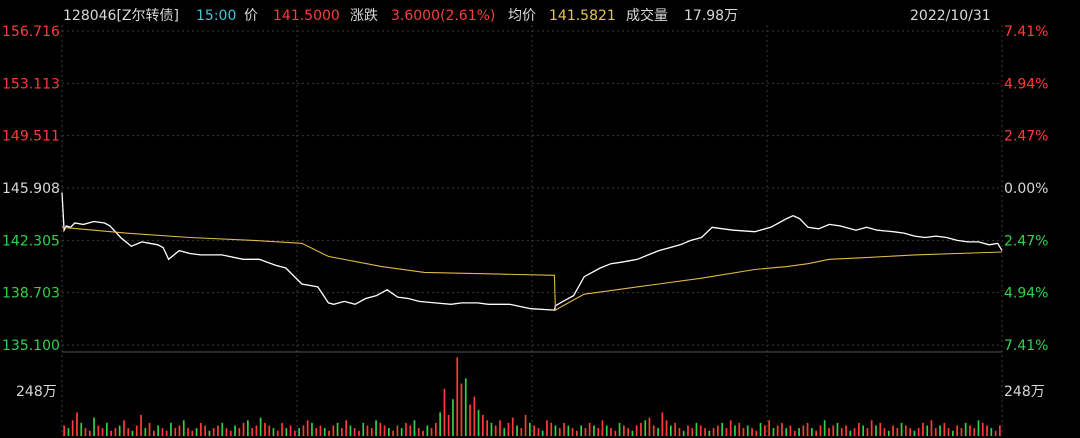 The image size is (1080, 438). I want to click on volume-tick-right: 248万, so click(1024, 392).